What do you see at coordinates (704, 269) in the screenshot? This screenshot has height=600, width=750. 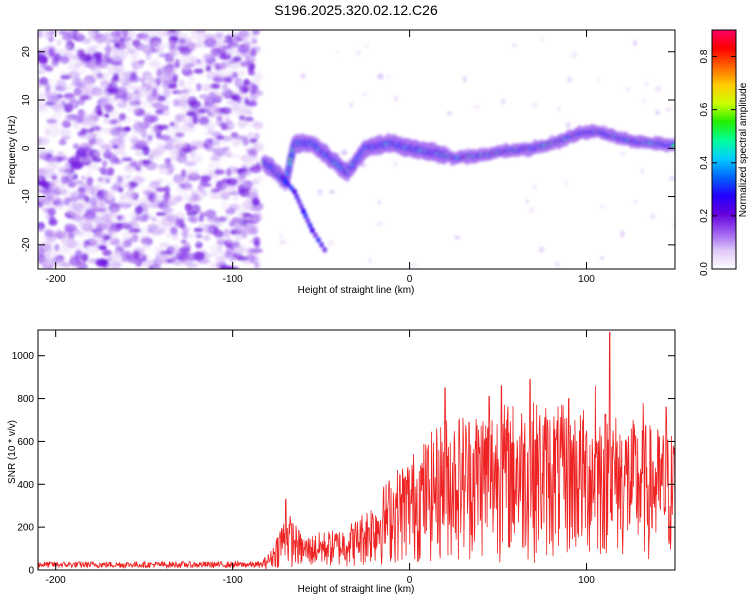 I see `colorbar-tick-label: 0.0` at bounding box center [704, 269].